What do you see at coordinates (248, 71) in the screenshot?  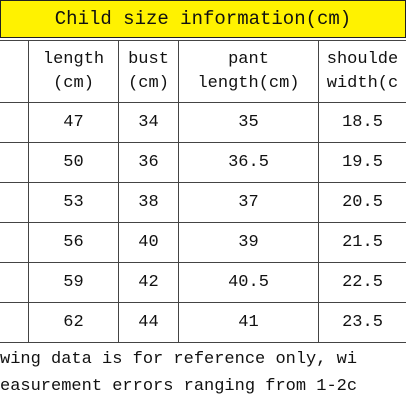 I see `header-cell: pant length(cm)` at bounding box center [248, 71].